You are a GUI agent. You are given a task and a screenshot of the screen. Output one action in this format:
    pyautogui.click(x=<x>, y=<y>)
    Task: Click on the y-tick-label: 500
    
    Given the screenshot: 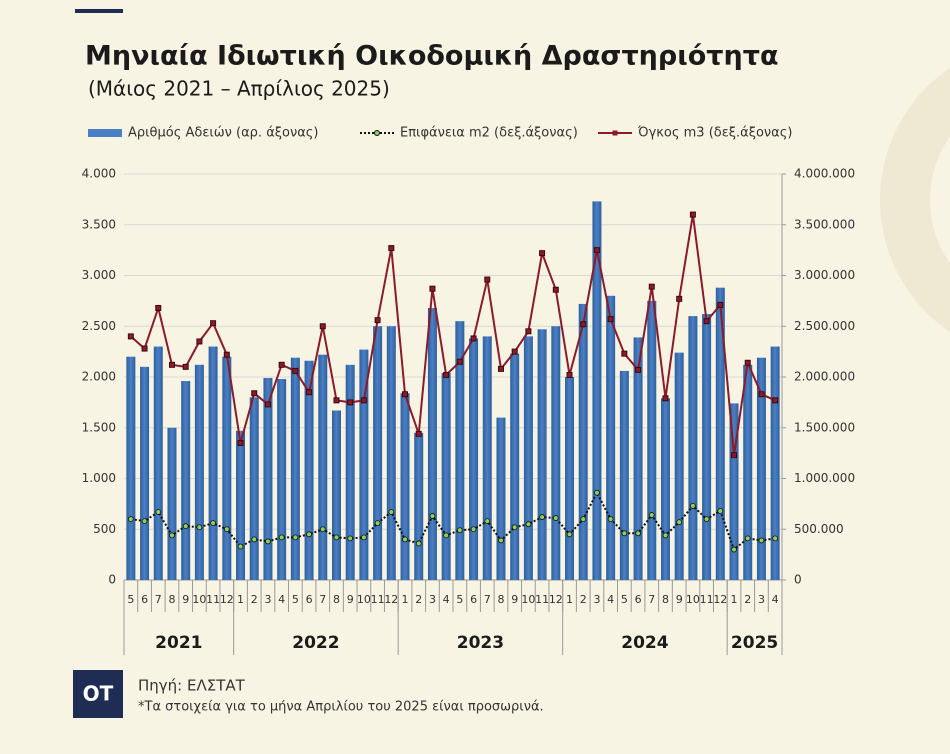 What is the action you would take?
    pyautogui.click(x=104, y=529)
    